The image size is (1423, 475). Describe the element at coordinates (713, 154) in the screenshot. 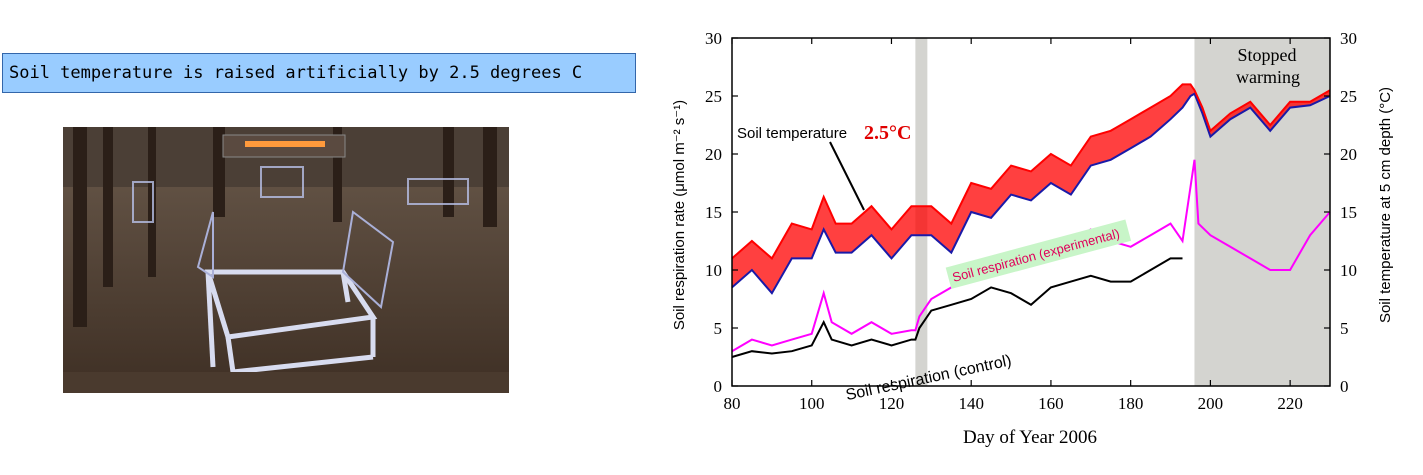

I see `y-left-tick-label: 20` at that location.